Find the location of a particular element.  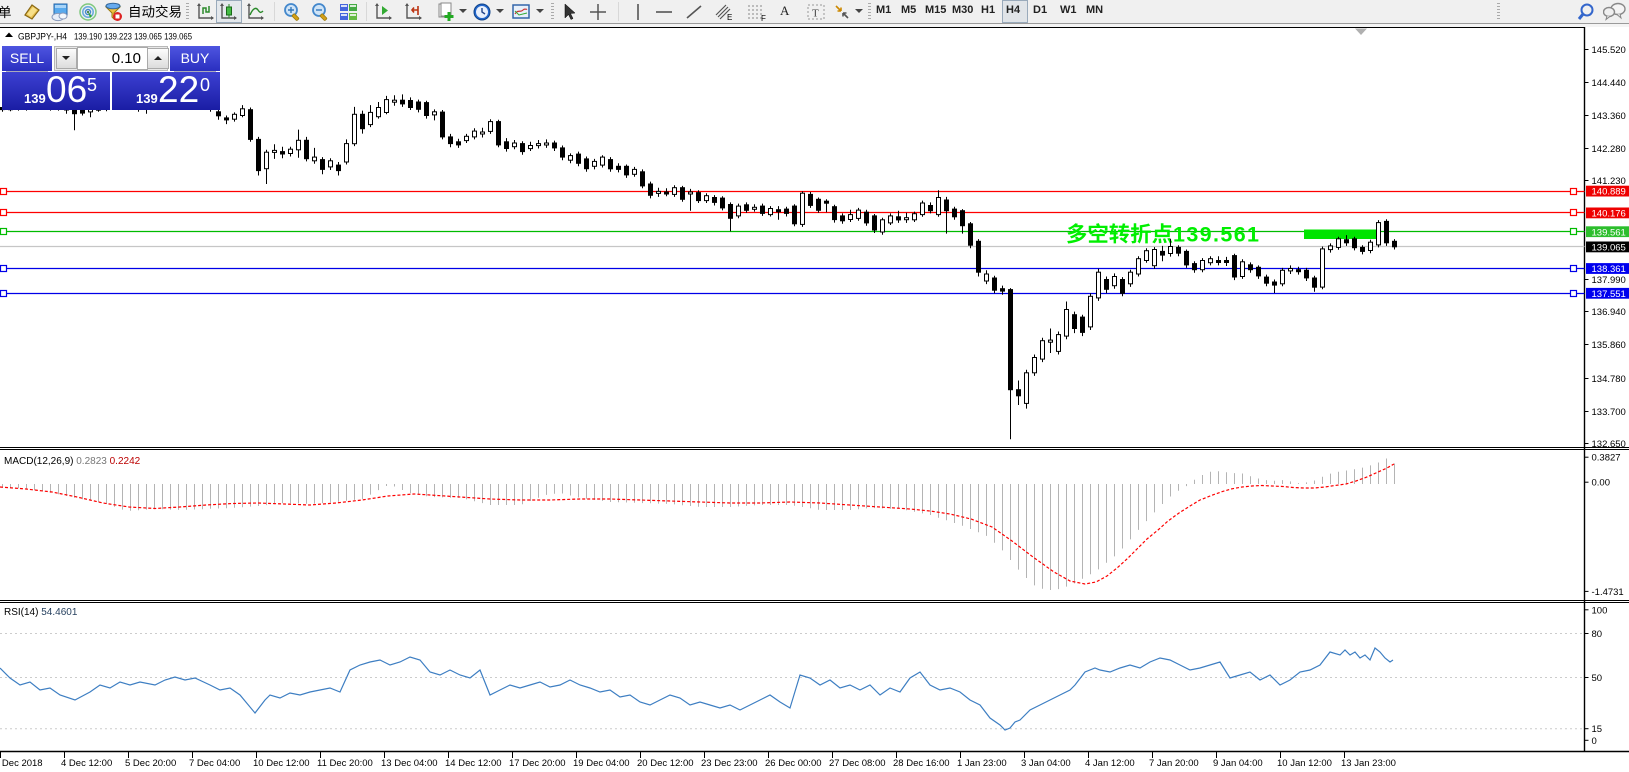

svg-text: 20 Dec 12:00 is located at coordinates (665, 763).